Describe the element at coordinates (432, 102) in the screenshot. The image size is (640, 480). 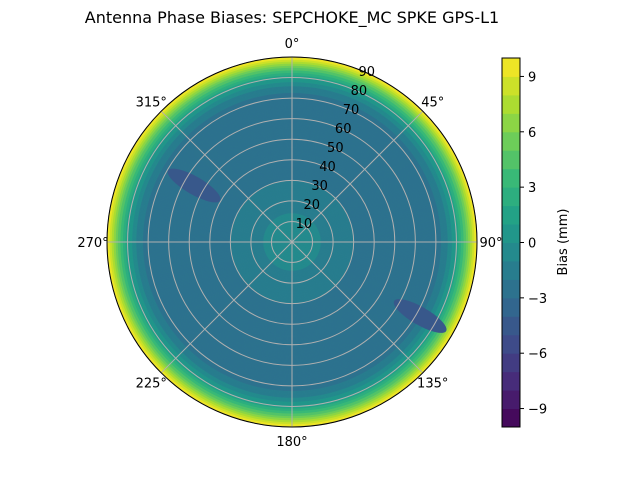
I see `angular-tick-label: 45°` at that location.